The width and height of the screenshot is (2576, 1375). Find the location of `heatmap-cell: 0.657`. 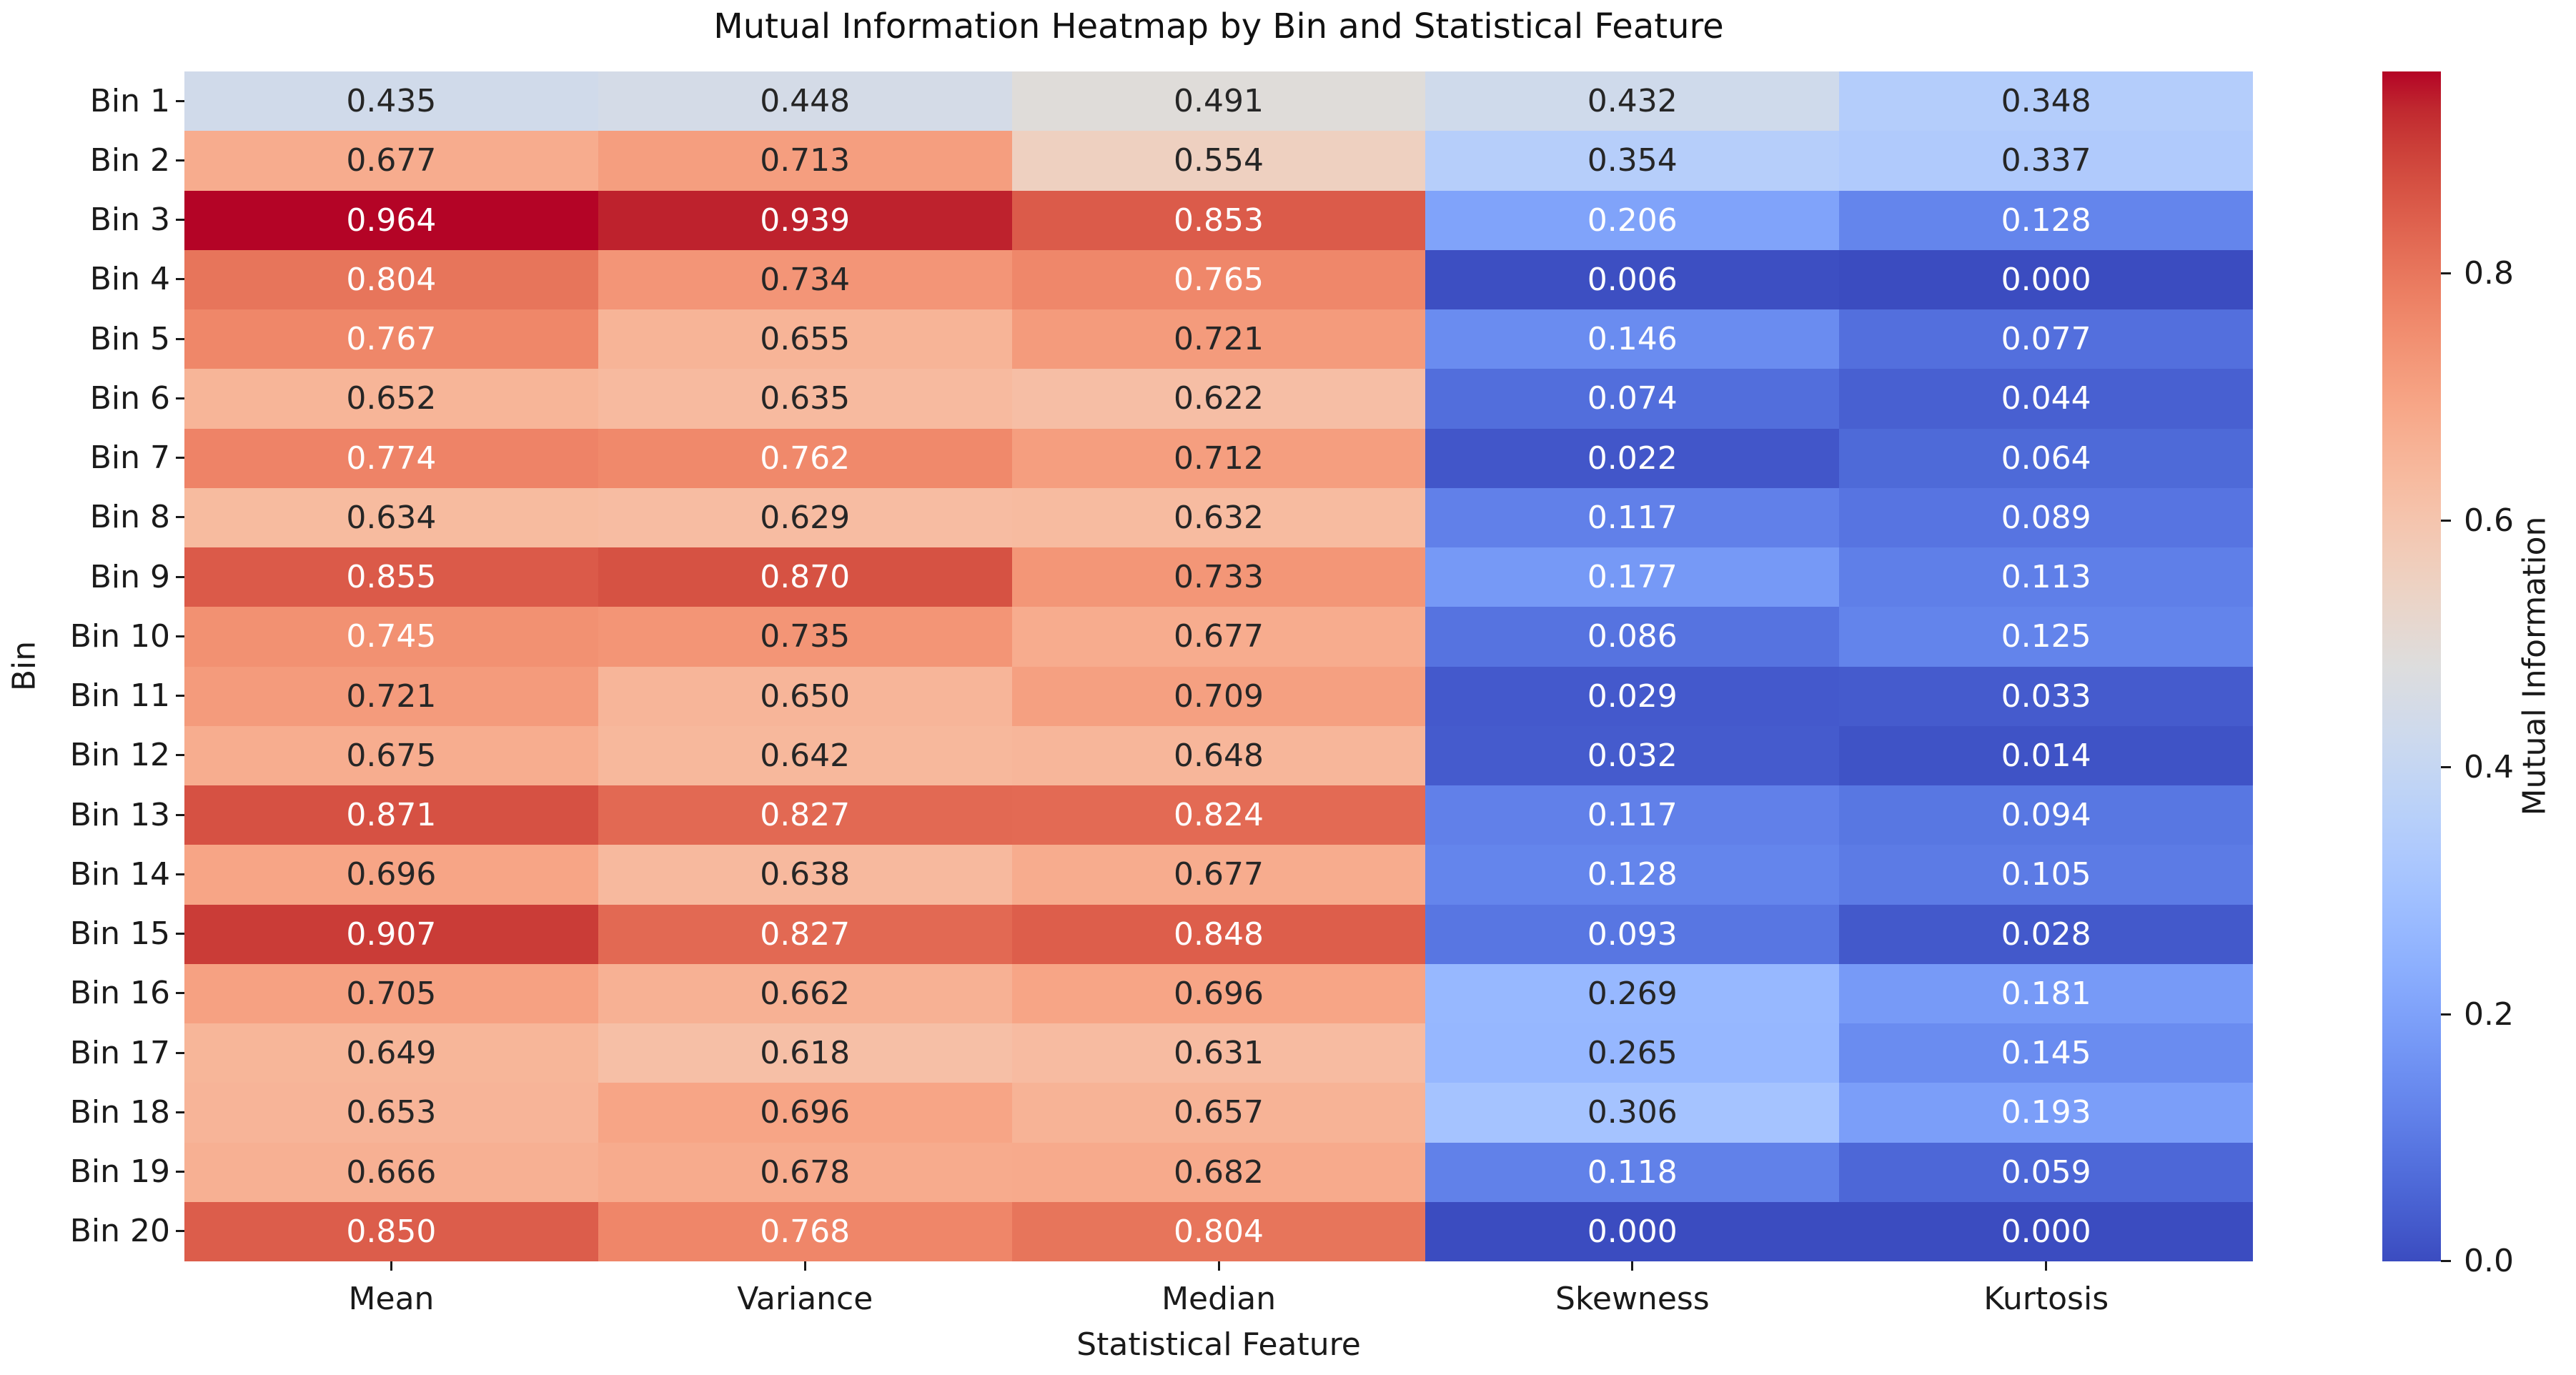

heatmap-cell: 0.657 is located at coordinates (1219, 1113).